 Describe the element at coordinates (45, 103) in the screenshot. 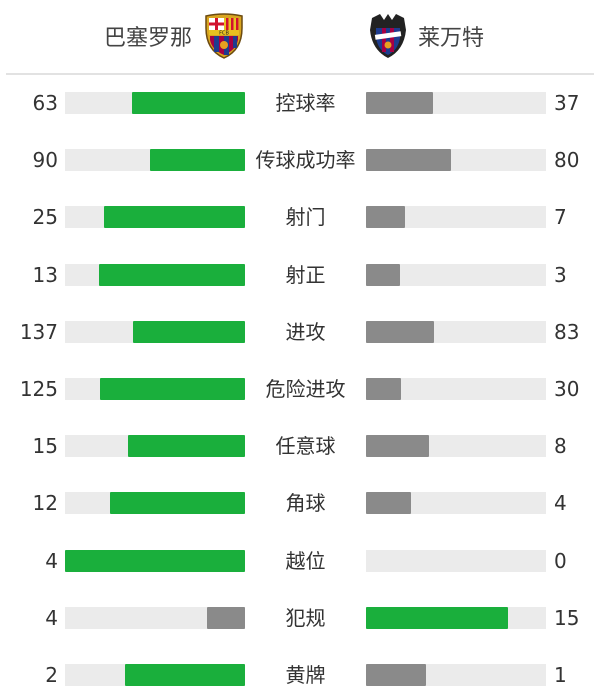

I see `home-stat-value: 63` at that location.